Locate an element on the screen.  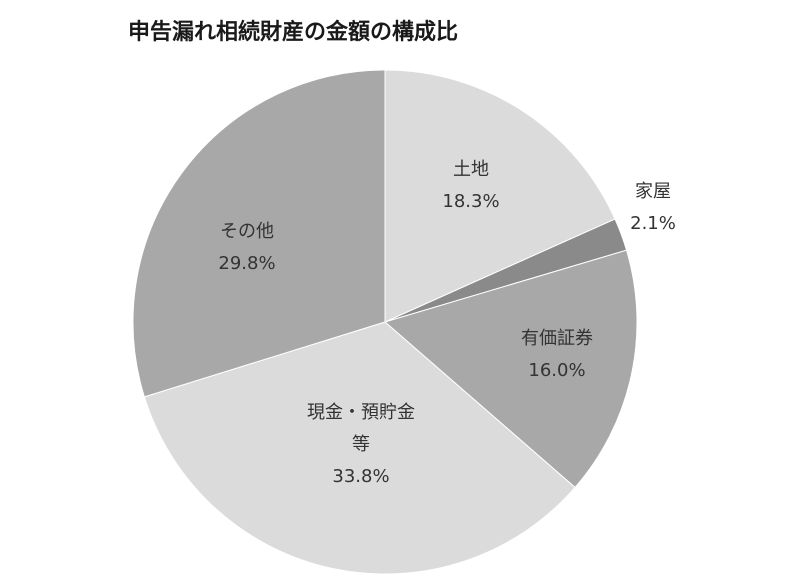
slice-value-label: 33.8% is located at coordinates (360, 476).